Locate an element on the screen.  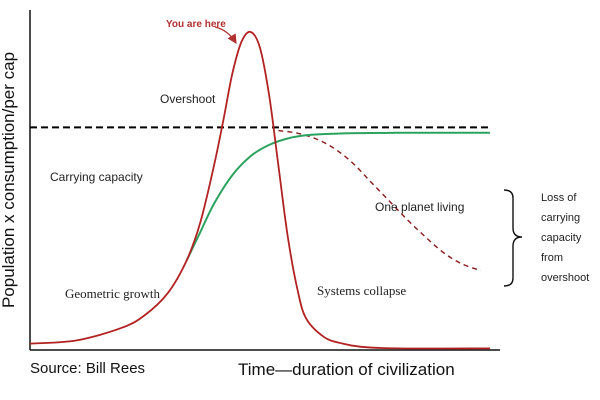
geometric-growth-label: Geometric growth is located at coordinates (112, 293).